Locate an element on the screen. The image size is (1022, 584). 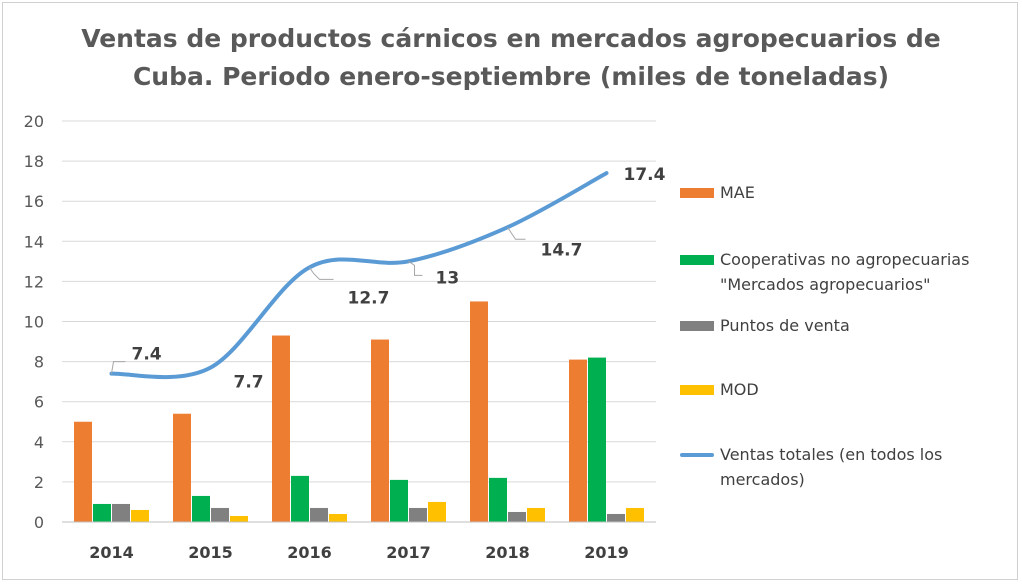
y-tick-label: 14 is located at coordinates (34, 241).